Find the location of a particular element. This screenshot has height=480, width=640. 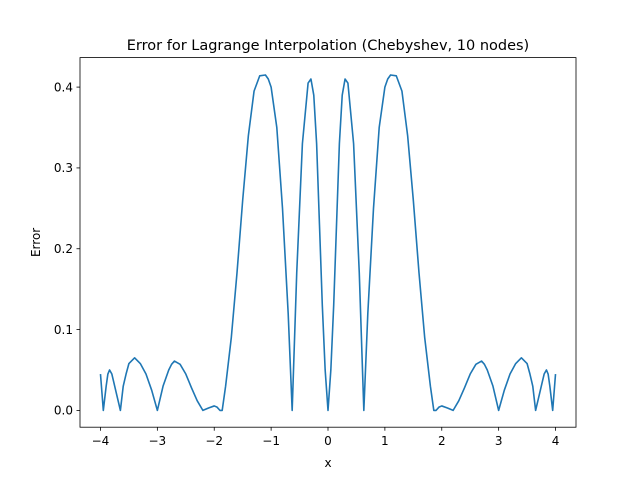

y-tick-label: 0.2 is located at coordinates (63, 249).